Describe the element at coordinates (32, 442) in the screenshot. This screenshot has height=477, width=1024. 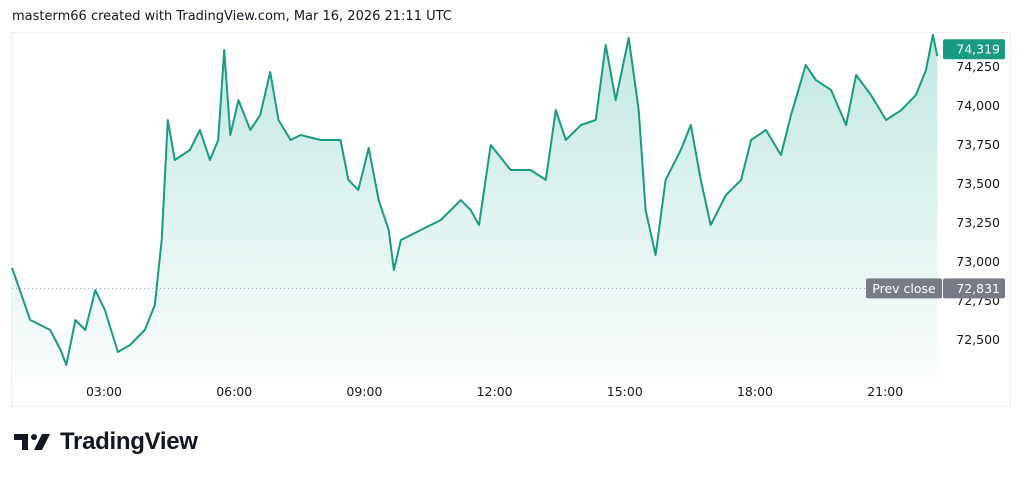
I see `tradingview-logo-icon` at that location.